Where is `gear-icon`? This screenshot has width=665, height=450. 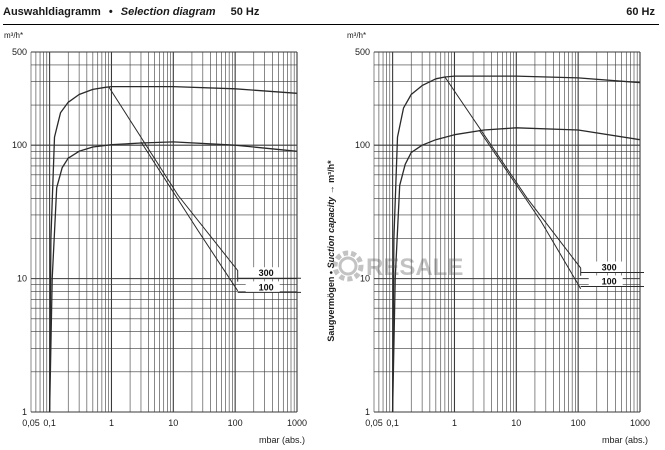
gear-icon is located at coordinates (348, 266).